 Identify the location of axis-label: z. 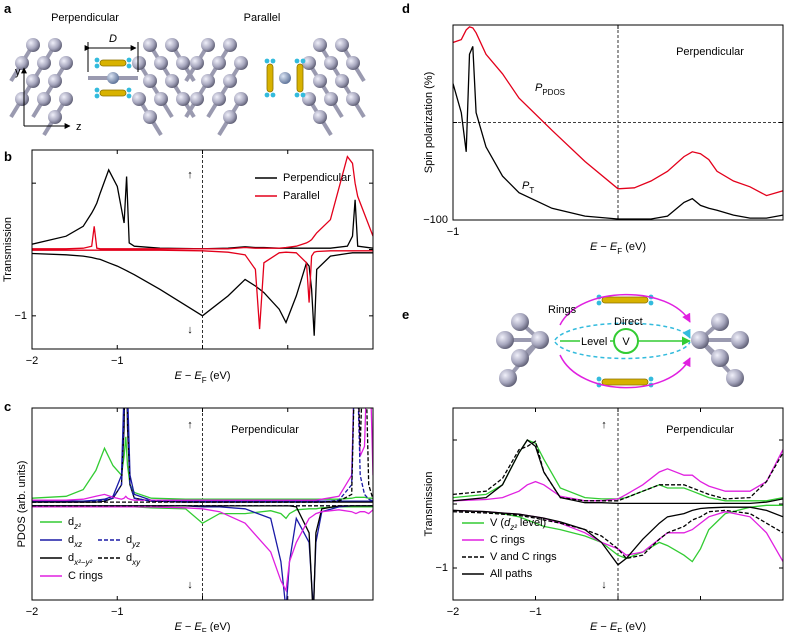
(79, 127).